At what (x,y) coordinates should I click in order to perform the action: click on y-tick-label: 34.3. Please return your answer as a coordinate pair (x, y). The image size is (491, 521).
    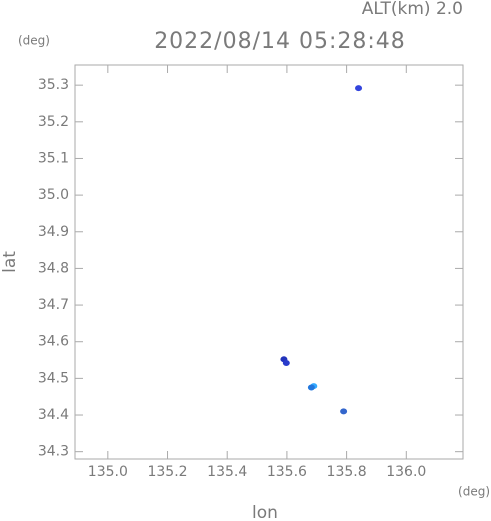
    Looking at the image, I should click on (53, 452).